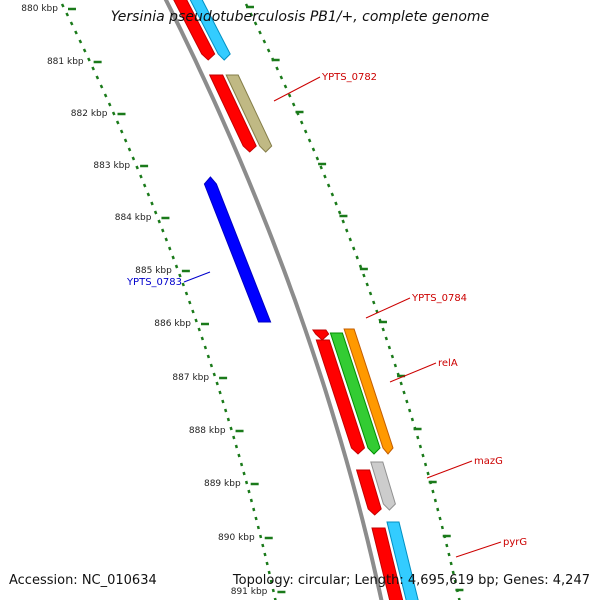  I want to click on gene-label: YPTS_0784, so click(439, 298).